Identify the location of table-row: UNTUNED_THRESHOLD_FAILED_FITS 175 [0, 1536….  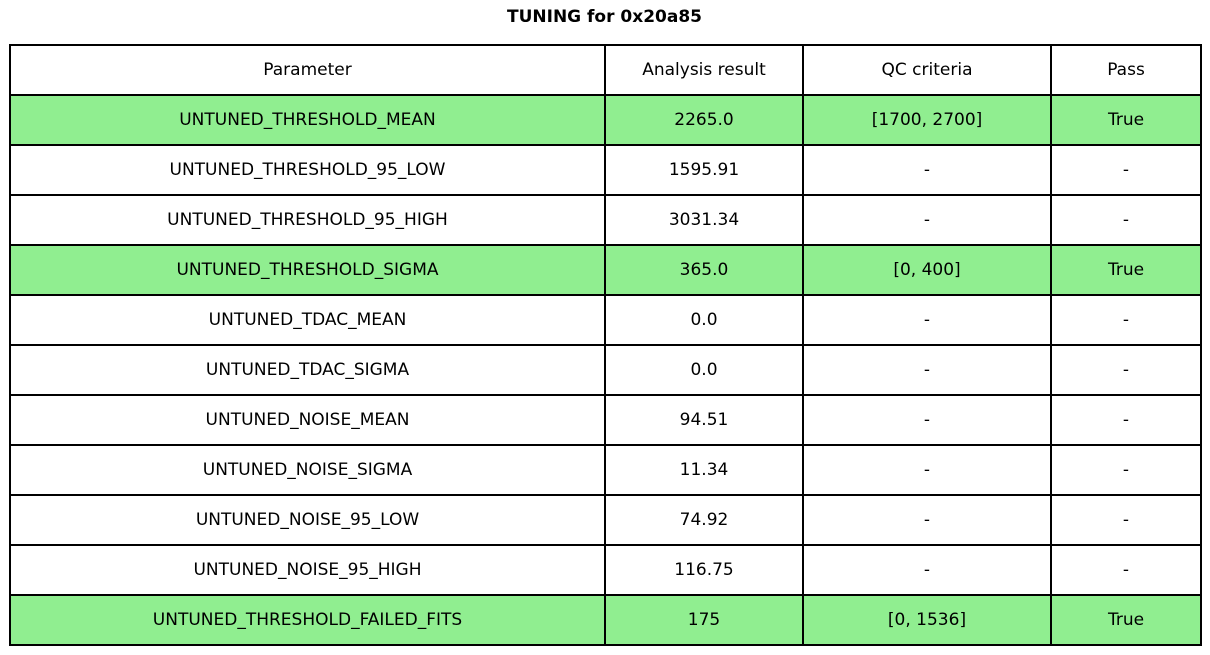
(605, 620).